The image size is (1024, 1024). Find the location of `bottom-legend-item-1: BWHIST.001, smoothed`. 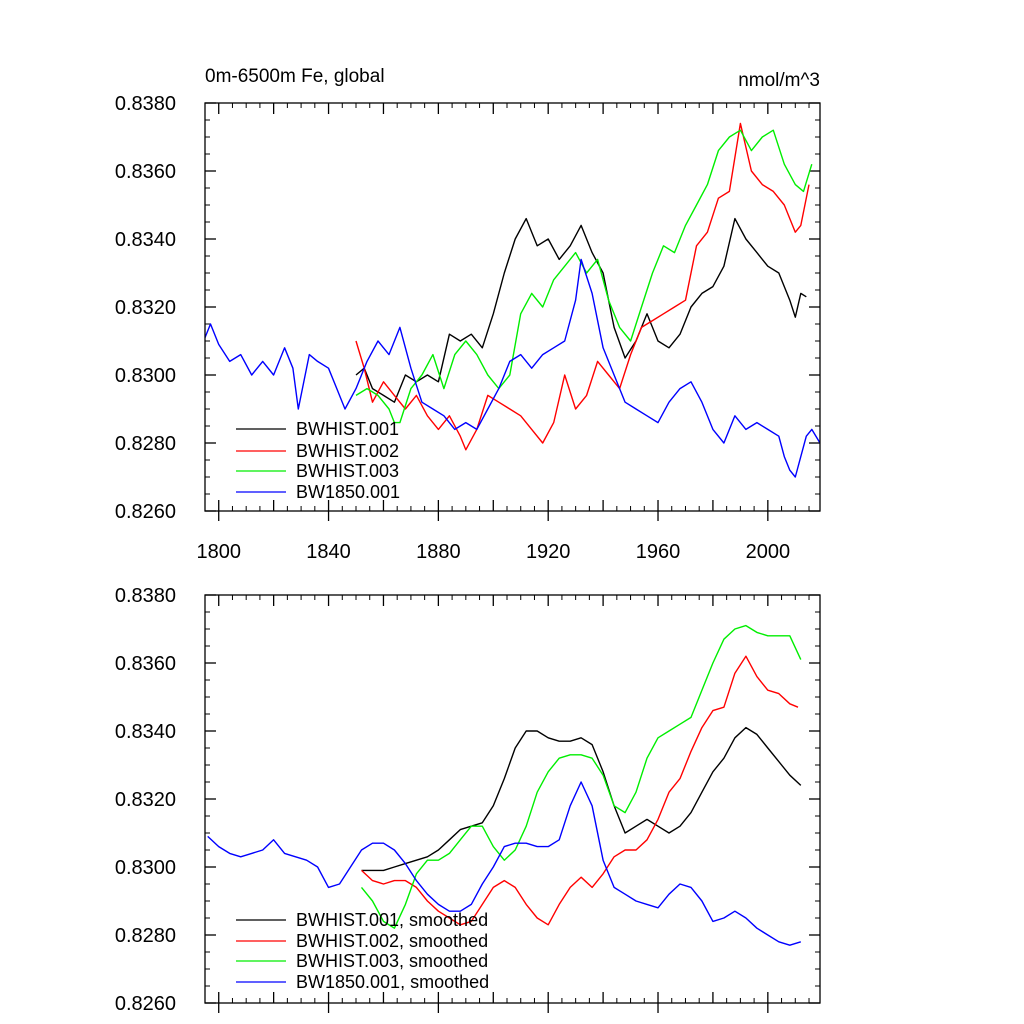

bottom-legend-item-1: BWHIST.001, smoothed is located at coordinates (362, 920).